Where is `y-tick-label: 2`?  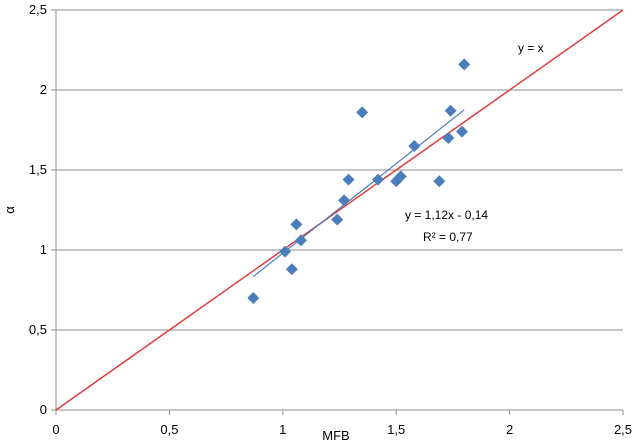
y-tick-label: 2 is located at coordinates (43, 89).